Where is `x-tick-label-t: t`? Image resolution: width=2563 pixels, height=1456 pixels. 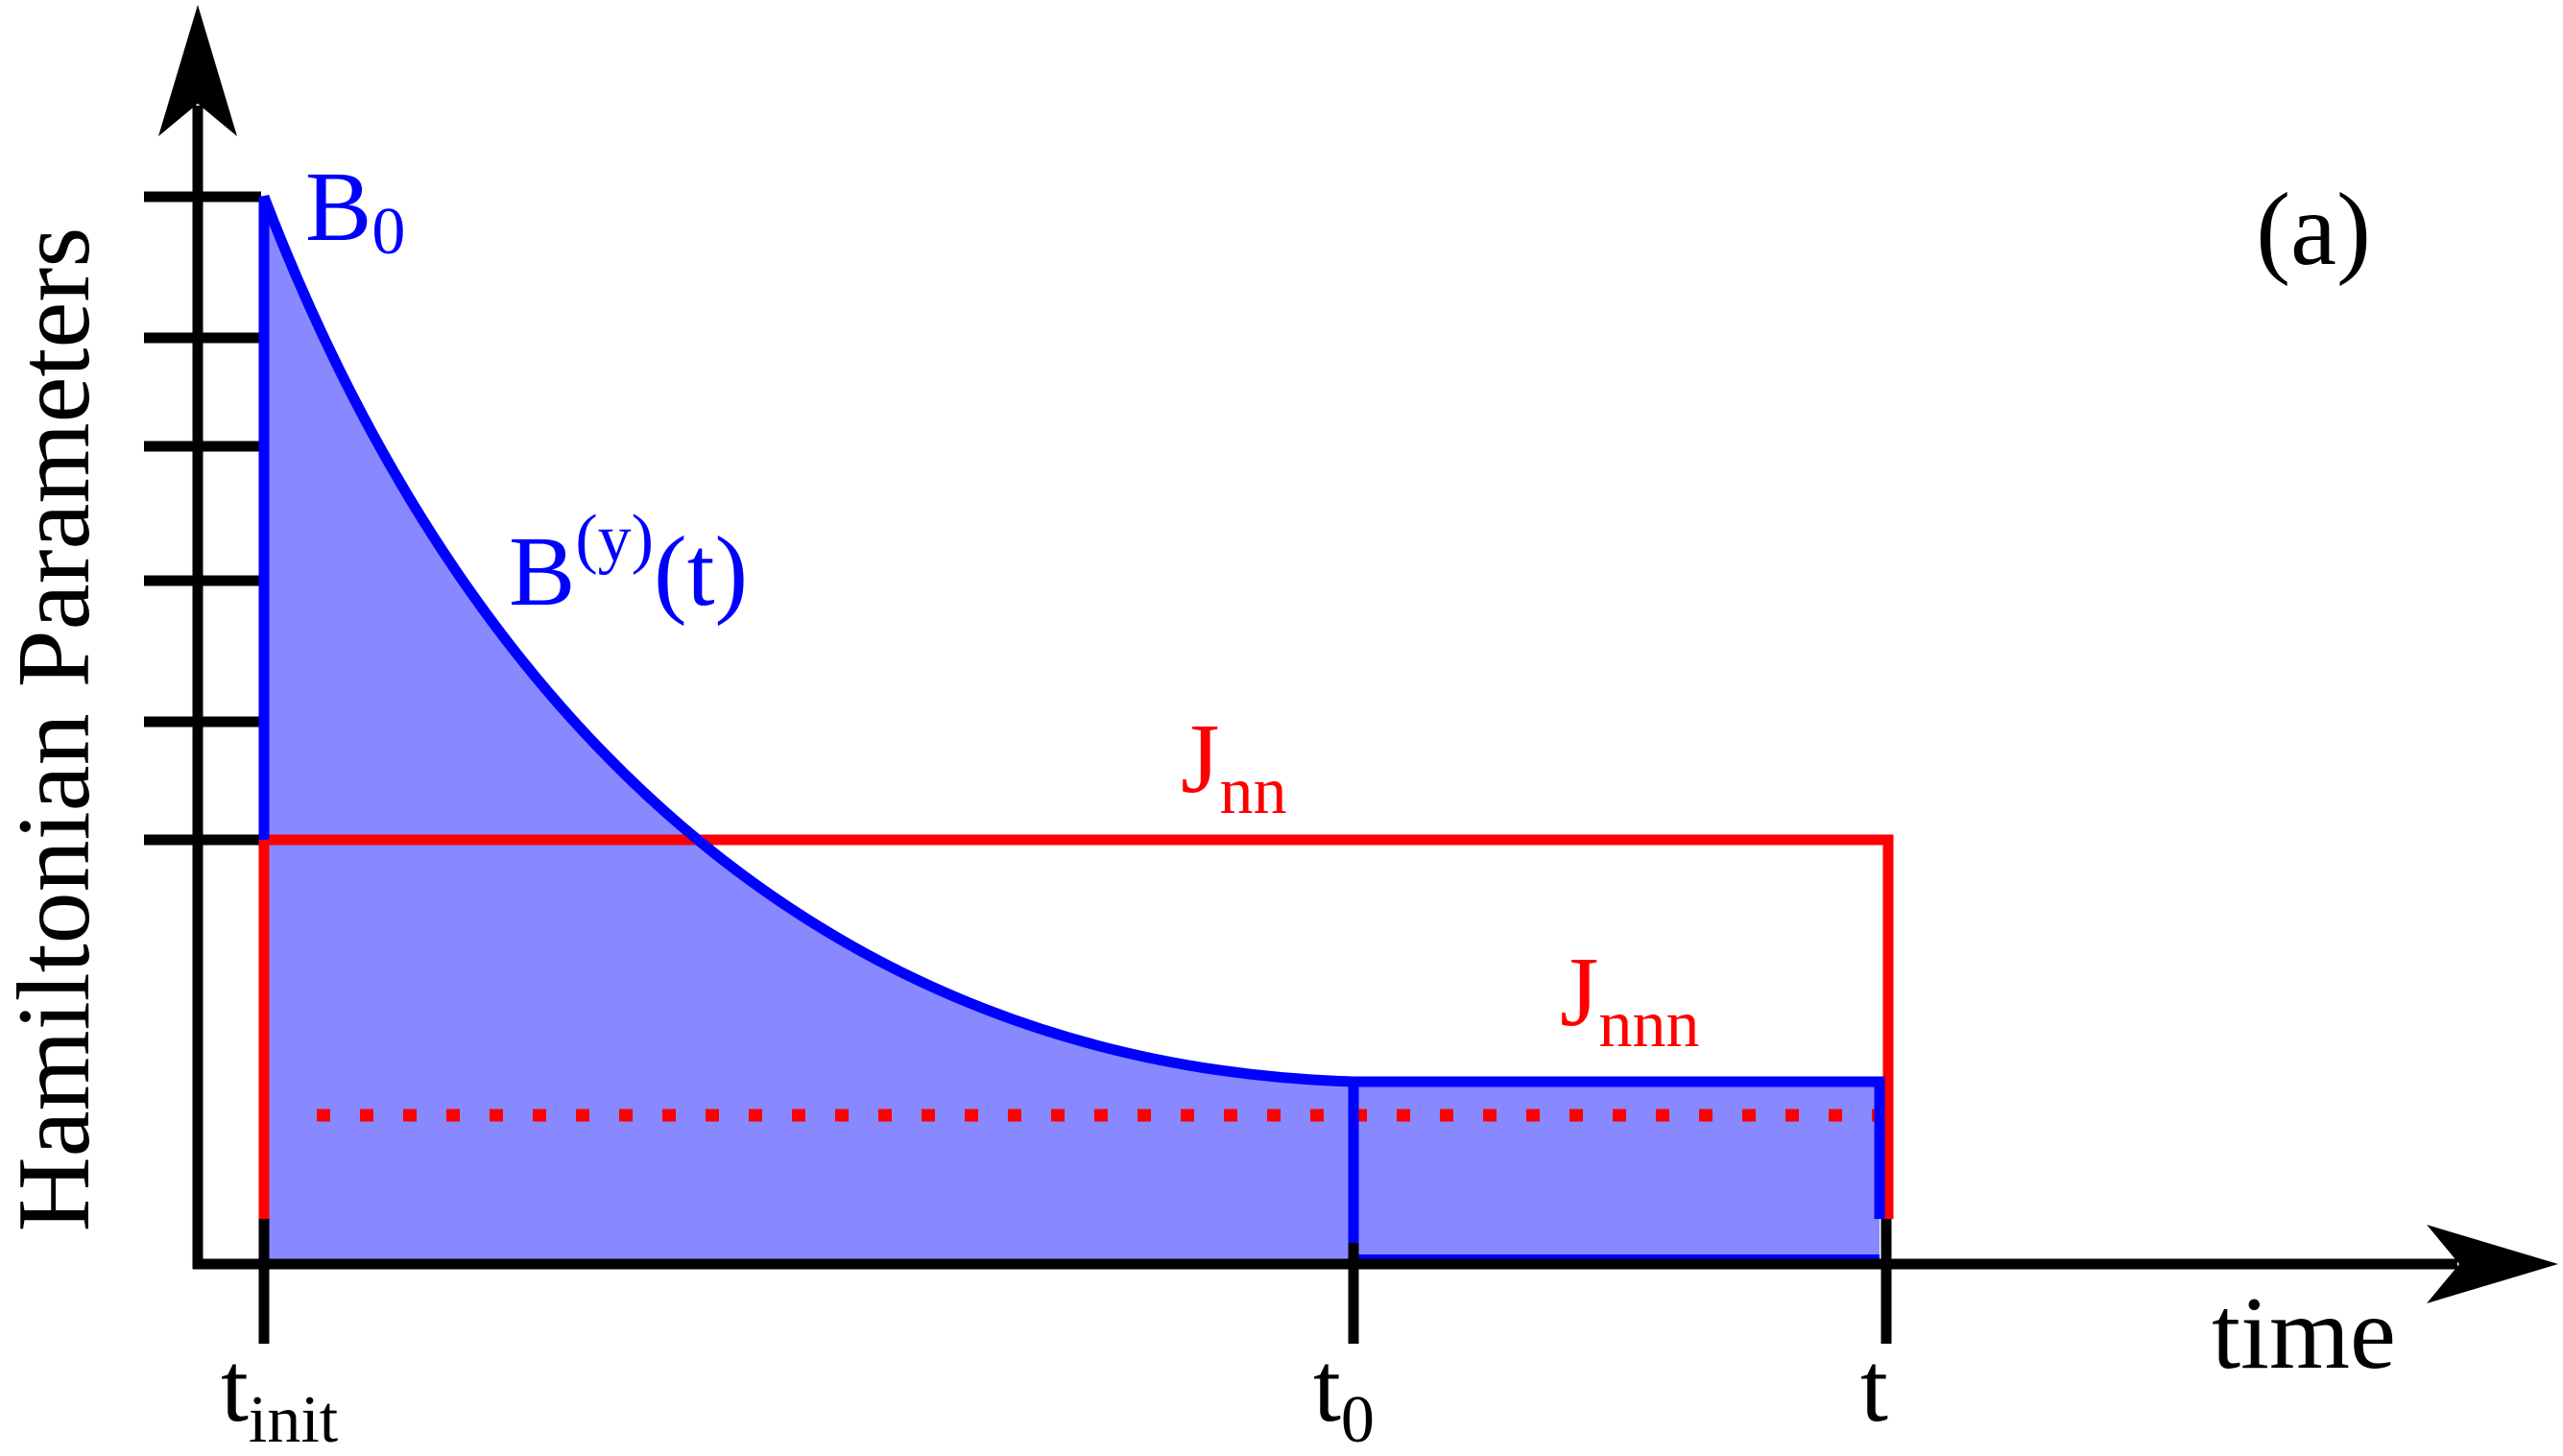
x-tick-label-t: t is located at coordinates (1874, 1388).